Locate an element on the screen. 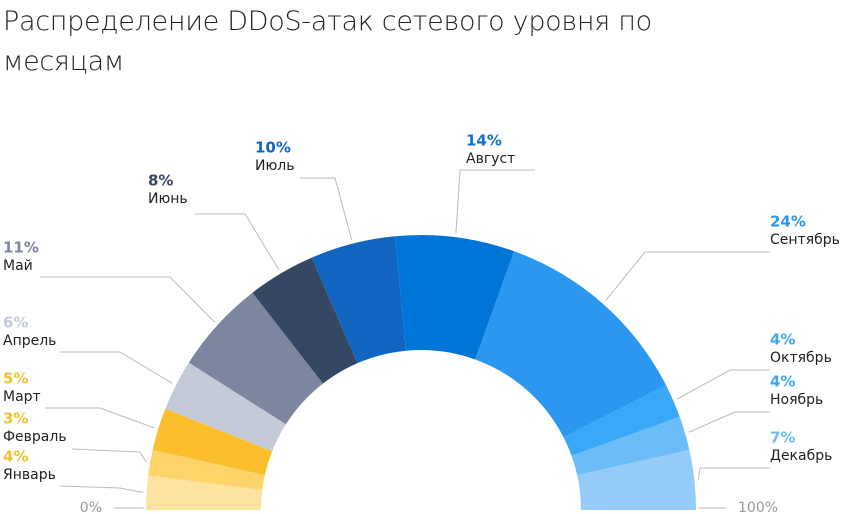  category-label: Февраль is located at coordinates (35, 437).